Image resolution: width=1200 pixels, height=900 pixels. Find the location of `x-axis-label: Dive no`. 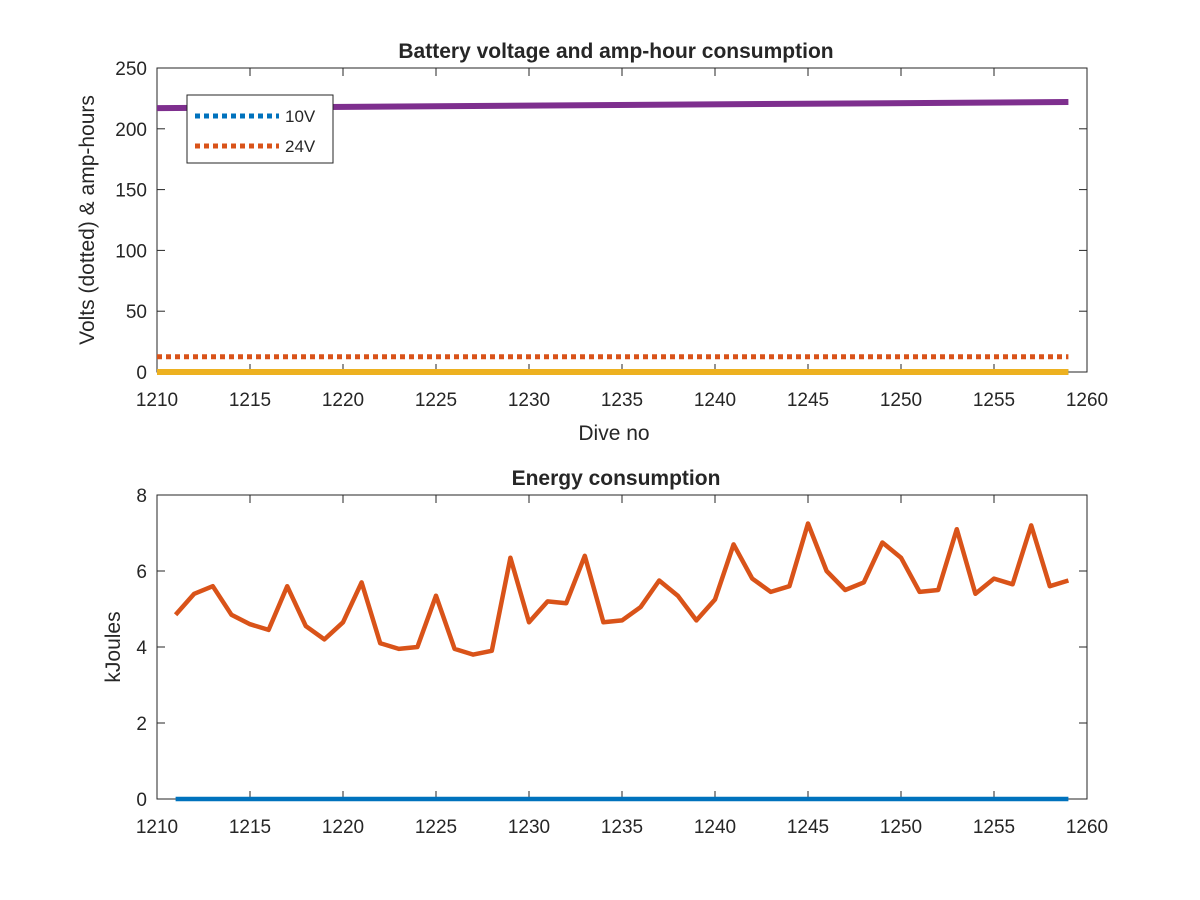

x-axis-label: Dive no is located at coordinates (613, 433).